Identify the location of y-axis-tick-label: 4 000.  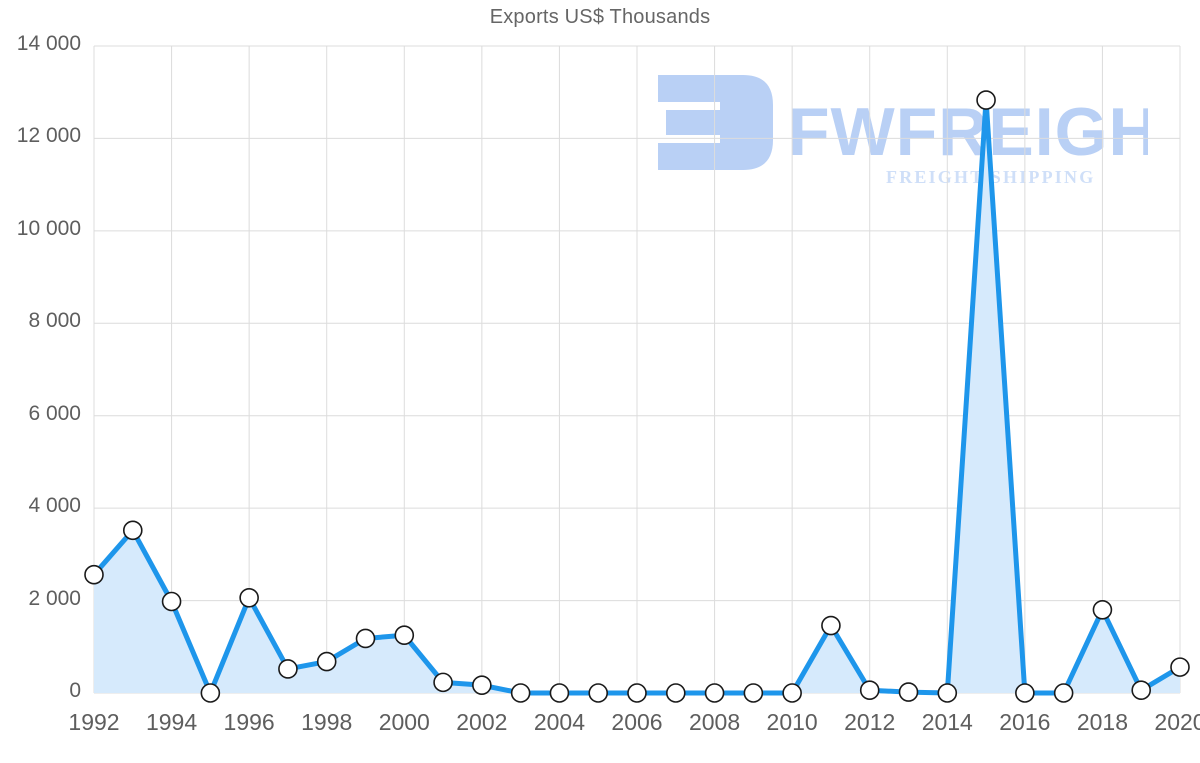
(54, 506).